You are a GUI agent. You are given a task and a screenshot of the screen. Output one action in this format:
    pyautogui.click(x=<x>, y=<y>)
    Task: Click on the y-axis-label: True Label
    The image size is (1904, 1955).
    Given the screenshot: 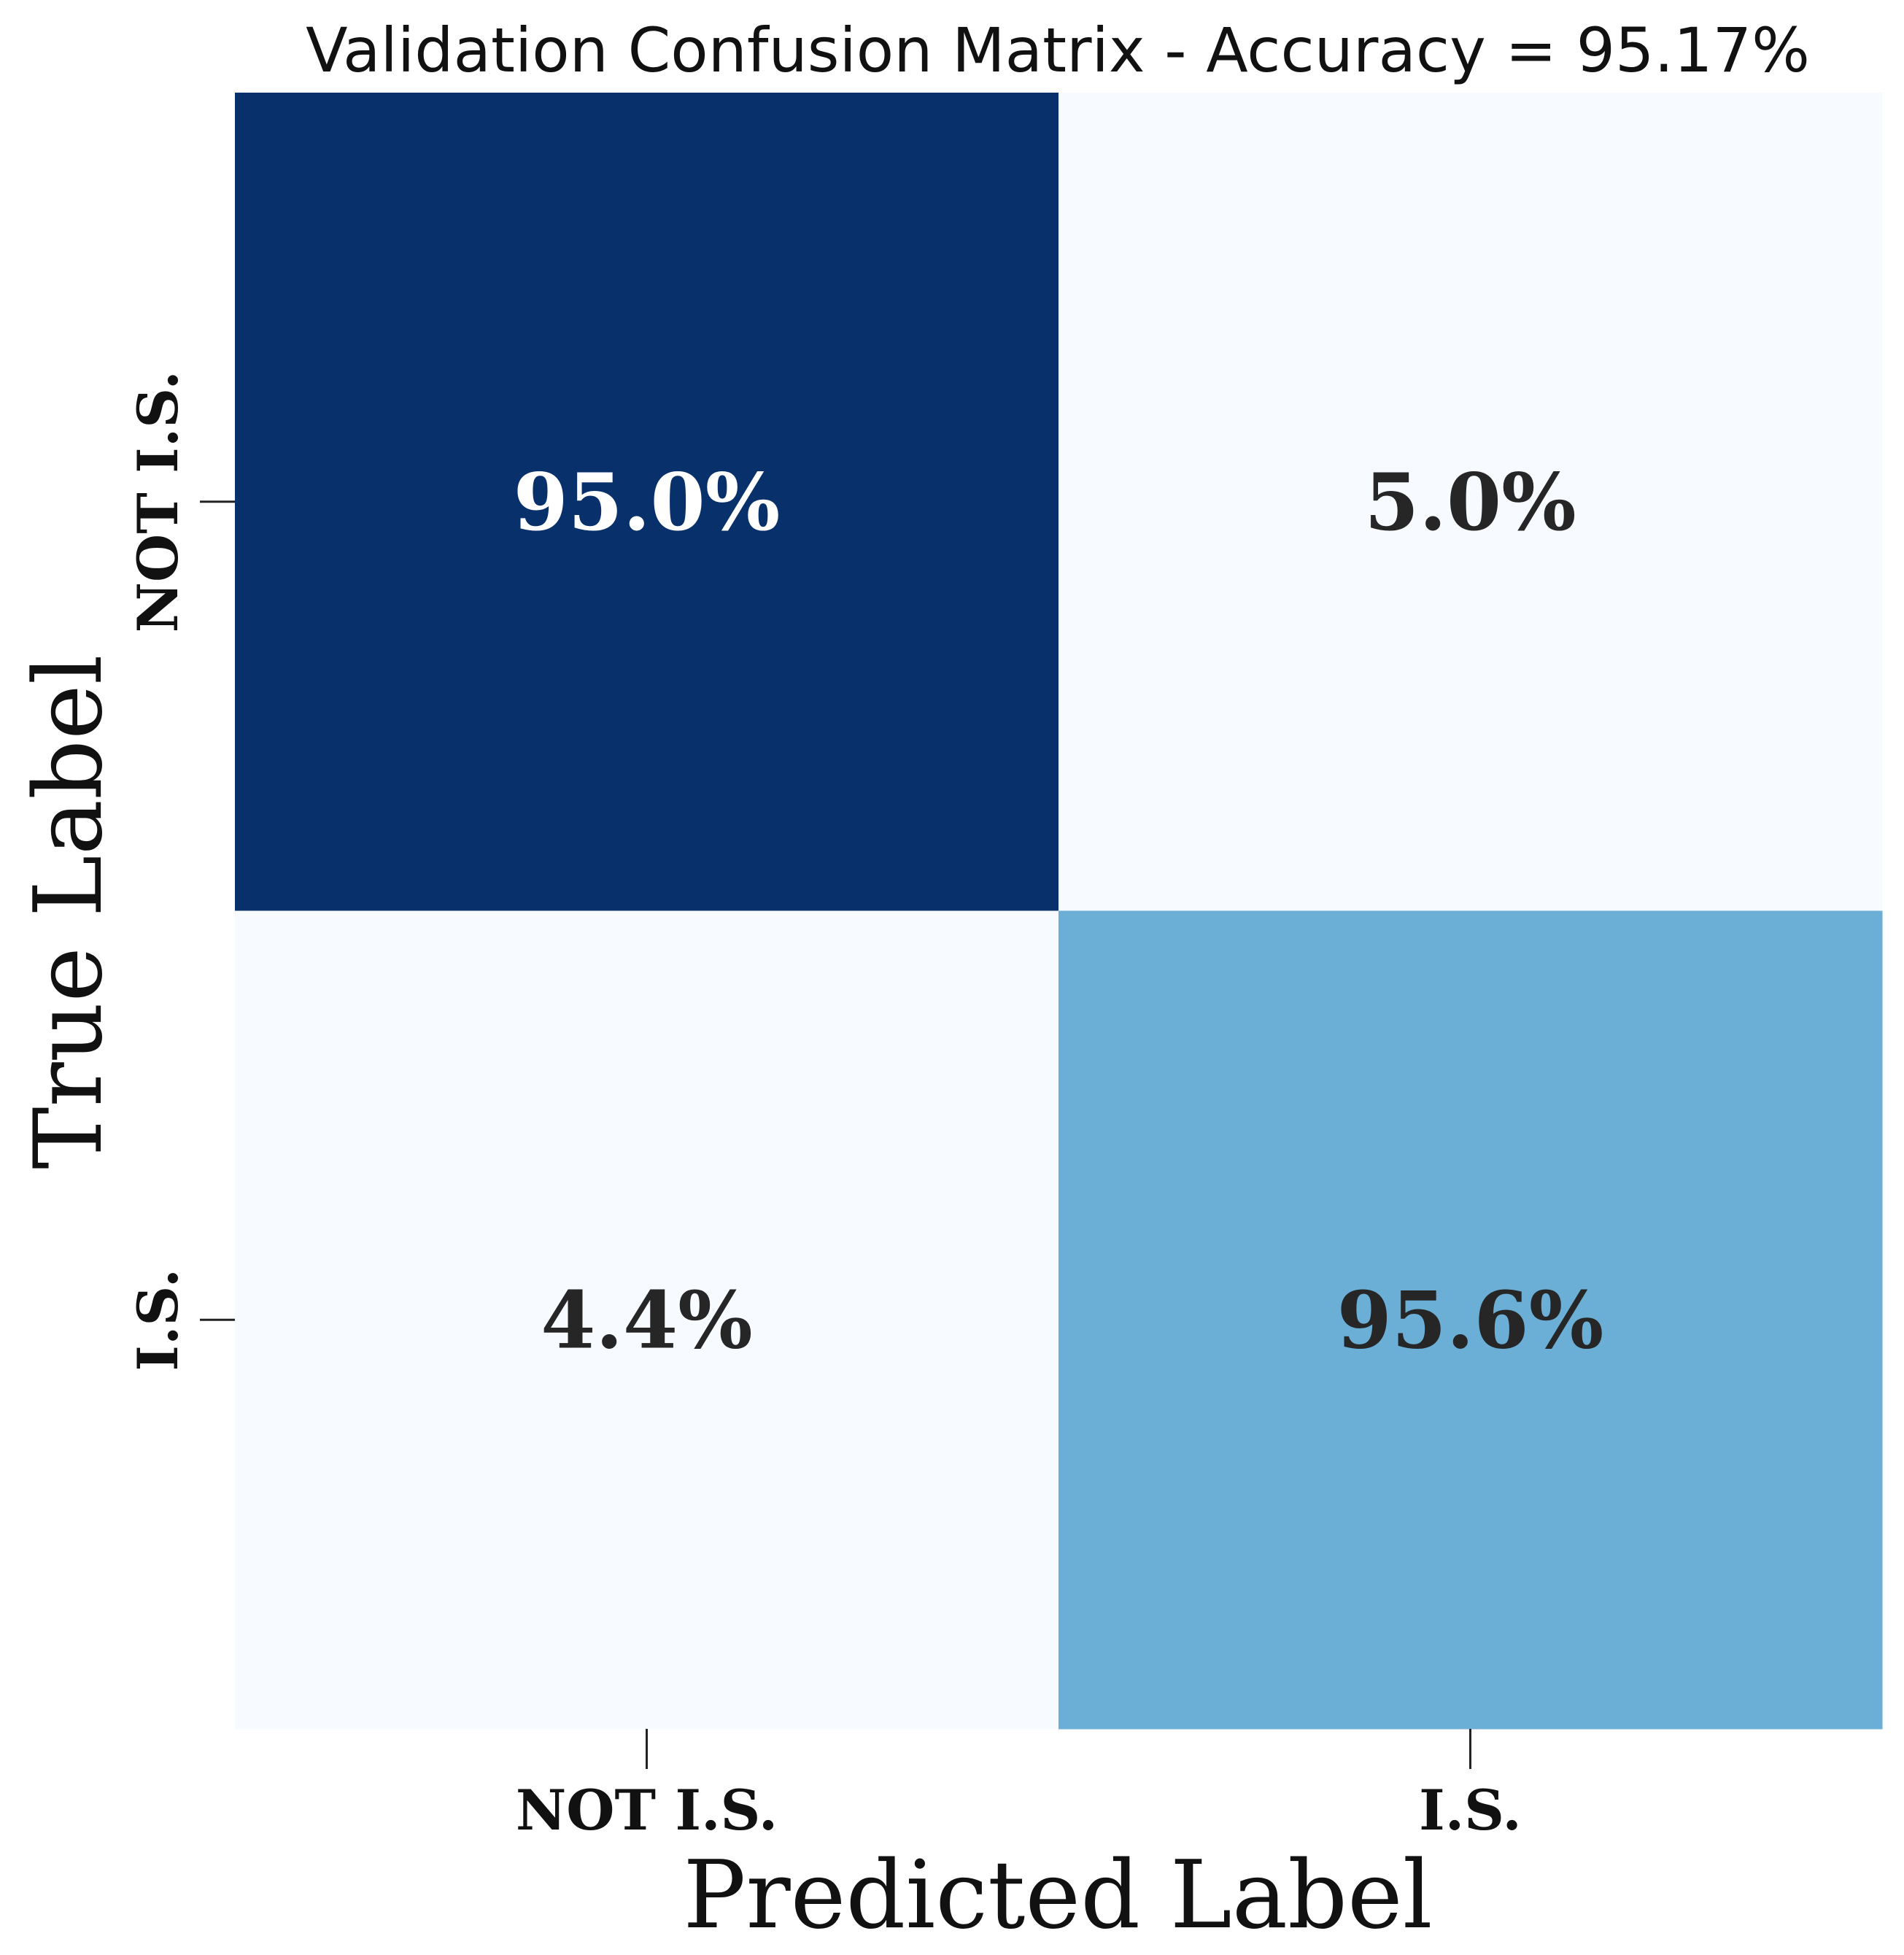 What is the action you would take?
    pyautogui.click(x=69, y=911)
    